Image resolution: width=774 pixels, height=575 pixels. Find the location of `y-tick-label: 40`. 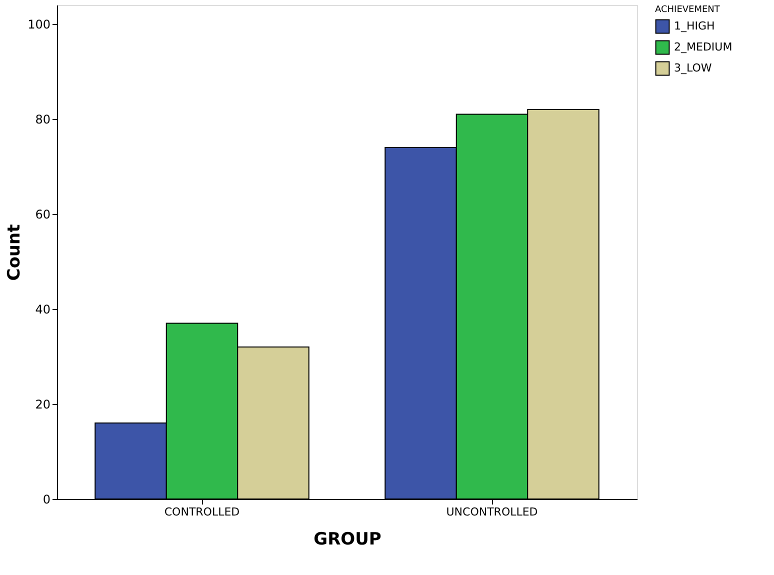

y-tick-label: 40 is located at coordinates (42, 309).